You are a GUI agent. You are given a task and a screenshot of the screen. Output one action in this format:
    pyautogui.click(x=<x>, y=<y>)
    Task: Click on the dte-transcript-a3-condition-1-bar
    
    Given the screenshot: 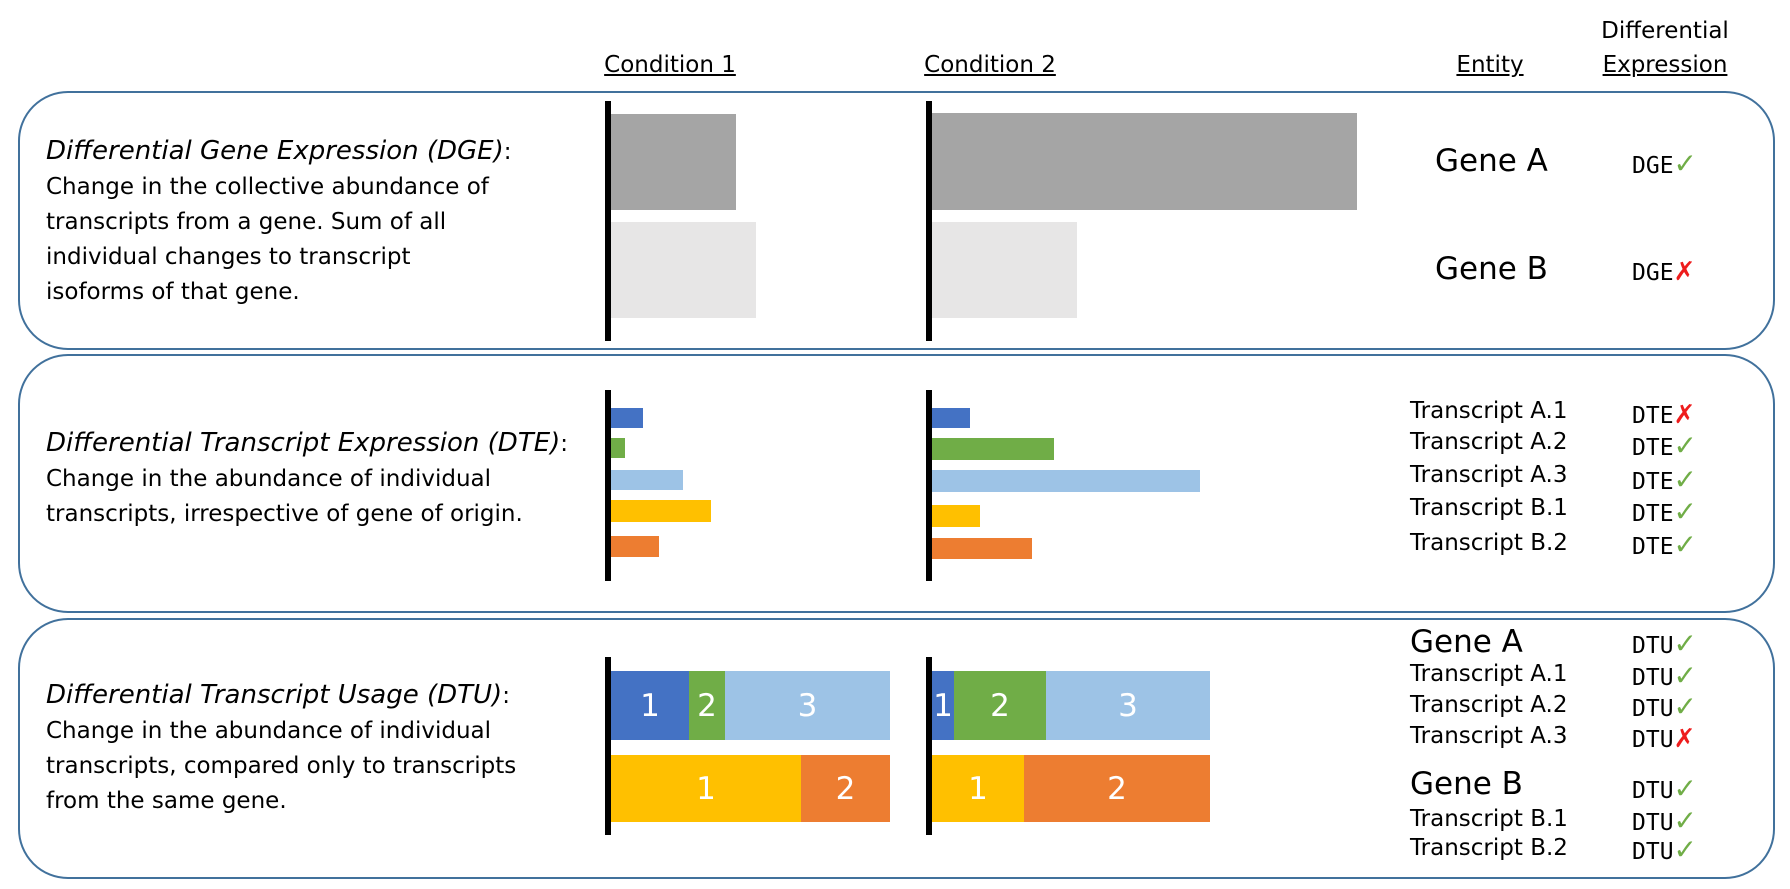 What is the action you would take?
    pyautogui.click(x=647, y=480)
    